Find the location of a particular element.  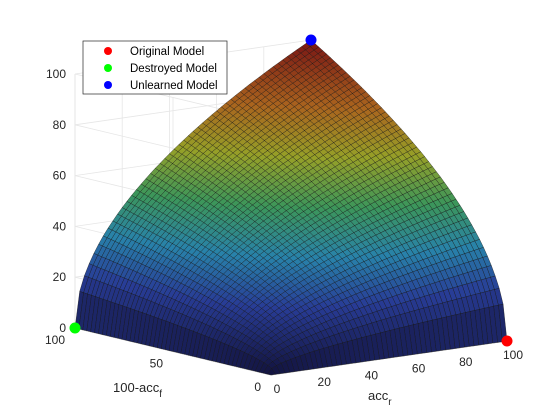

x-tick-label: 0 is located at coordinates (277, 389).